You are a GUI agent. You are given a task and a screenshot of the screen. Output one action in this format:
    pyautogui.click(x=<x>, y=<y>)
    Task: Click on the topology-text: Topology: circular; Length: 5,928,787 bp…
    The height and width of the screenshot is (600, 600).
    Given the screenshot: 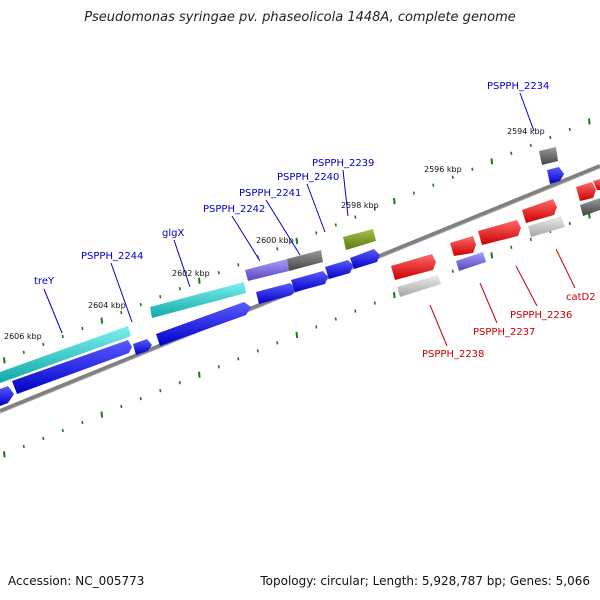 What is the action you would take?
    pyautogui.click(x=425, y=581)
    